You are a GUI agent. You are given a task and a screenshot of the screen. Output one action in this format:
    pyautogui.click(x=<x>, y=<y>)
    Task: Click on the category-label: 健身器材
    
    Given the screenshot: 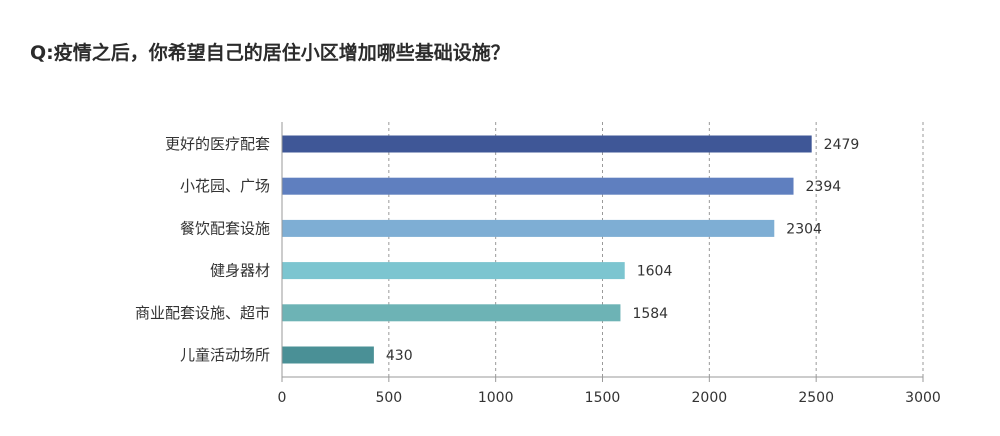 What is the action you would take?
    pyautogui.click(x=240, y=271)
    